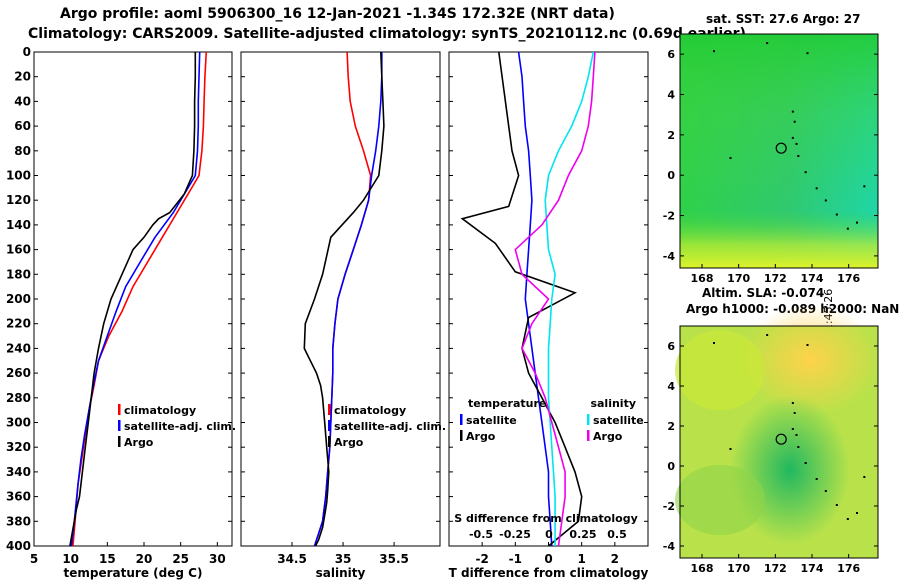 Image resolution: width=900 pixels, height=580 pixels. I want to click on map-x-tick-label: 172, so click(775, 278).